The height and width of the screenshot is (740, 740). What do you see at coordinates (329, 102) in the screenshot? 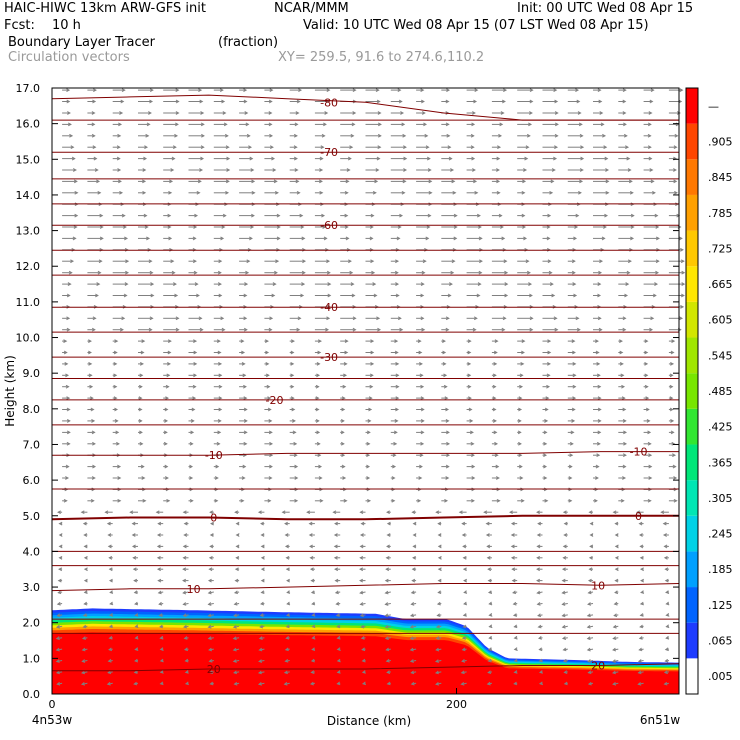
I see `contour-label-0: -80` at bounding box center [329, 102].